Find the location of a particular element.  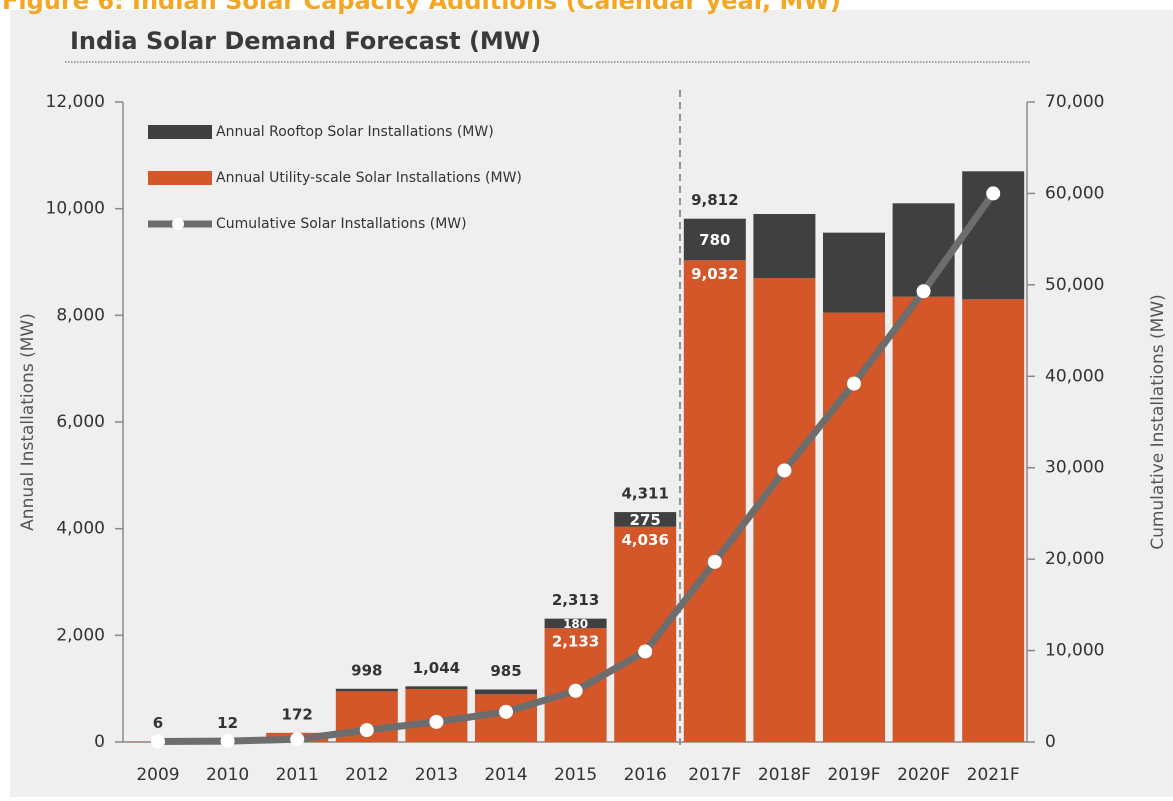

total-label: 12 is located at coordinates (227, 723).